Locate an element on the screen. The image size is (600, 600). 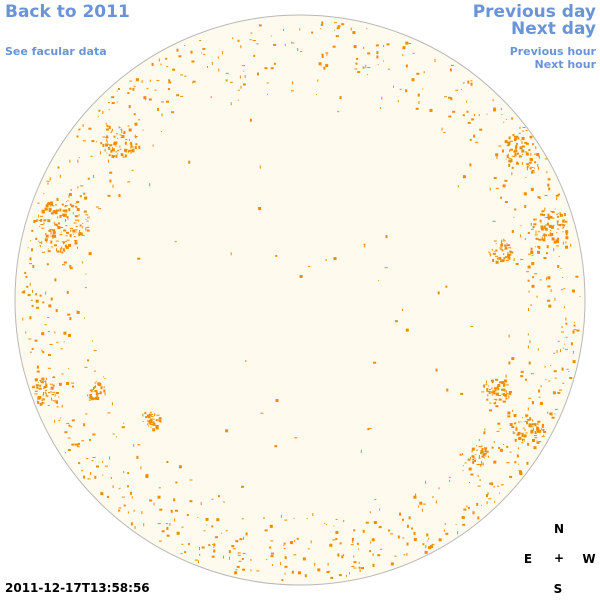
next-day-link: Next day is located at coordinates (553, 29).